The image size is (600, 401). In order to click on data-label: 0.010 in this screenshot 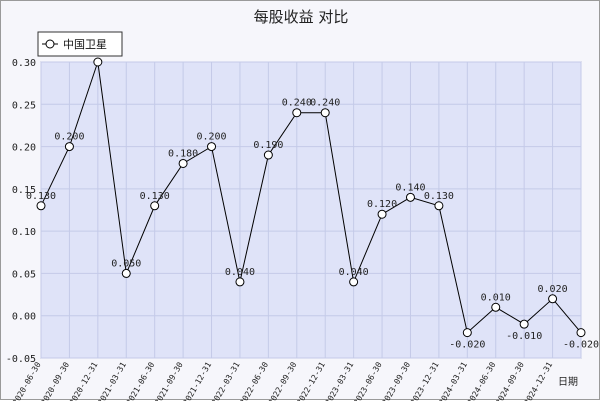, I will do `click(496, 297)`.